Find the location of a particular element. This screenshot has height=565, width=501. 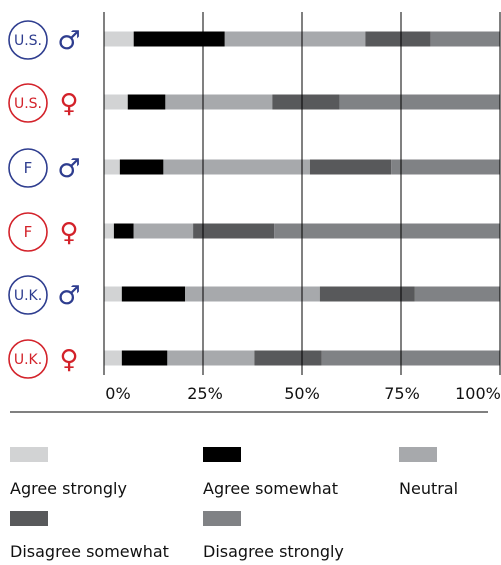

x-tick-label: 50% is located at coordinates (302, 393).